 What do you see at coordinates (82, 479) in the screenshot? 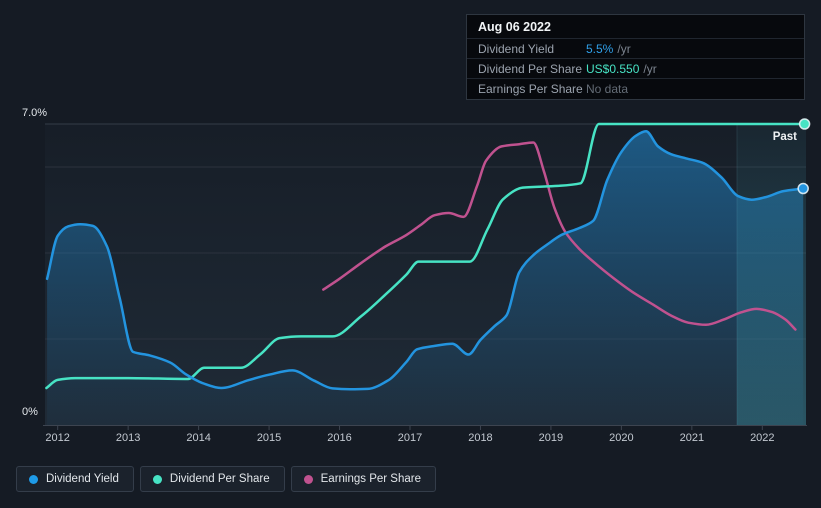
I see `legend-item-label: Dividend Yield` at bounding box center [82, 479].